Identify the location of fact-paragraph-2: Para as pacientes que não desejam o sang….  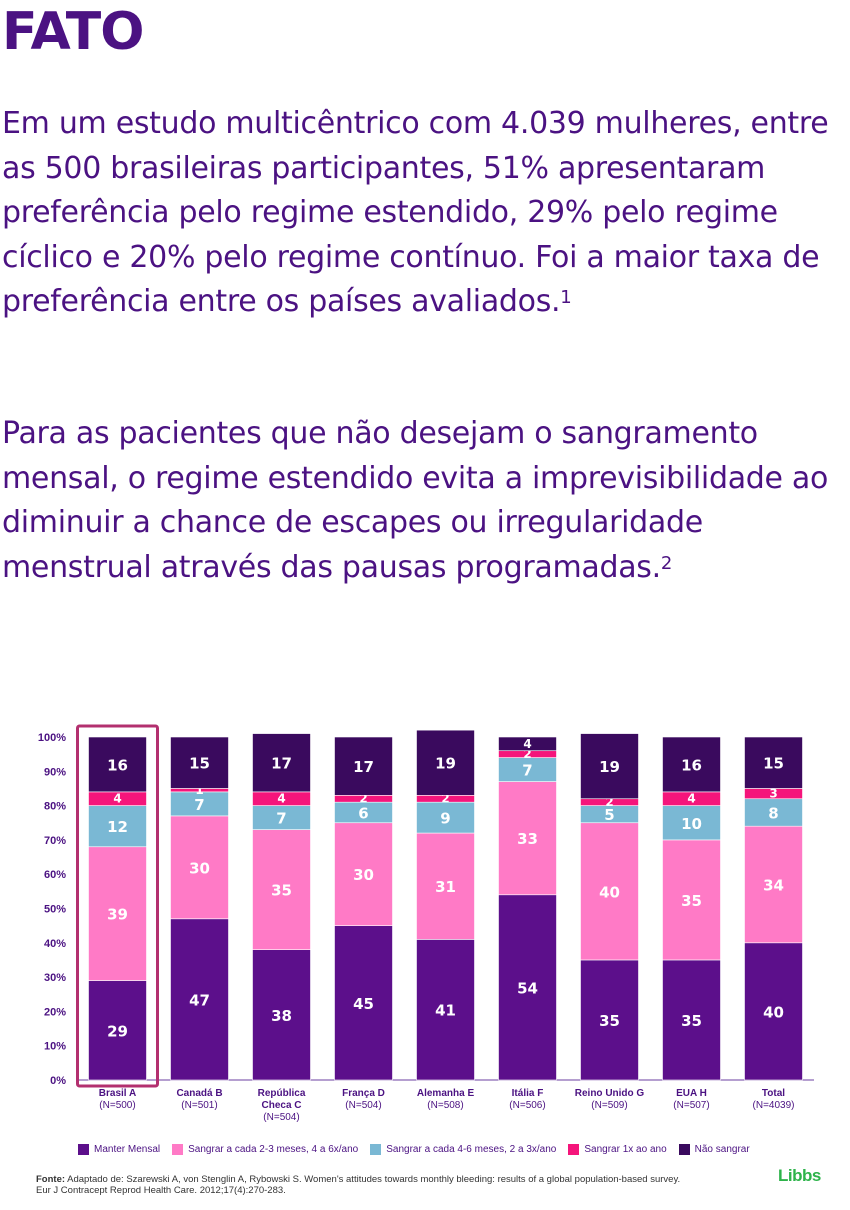
(426, 501).